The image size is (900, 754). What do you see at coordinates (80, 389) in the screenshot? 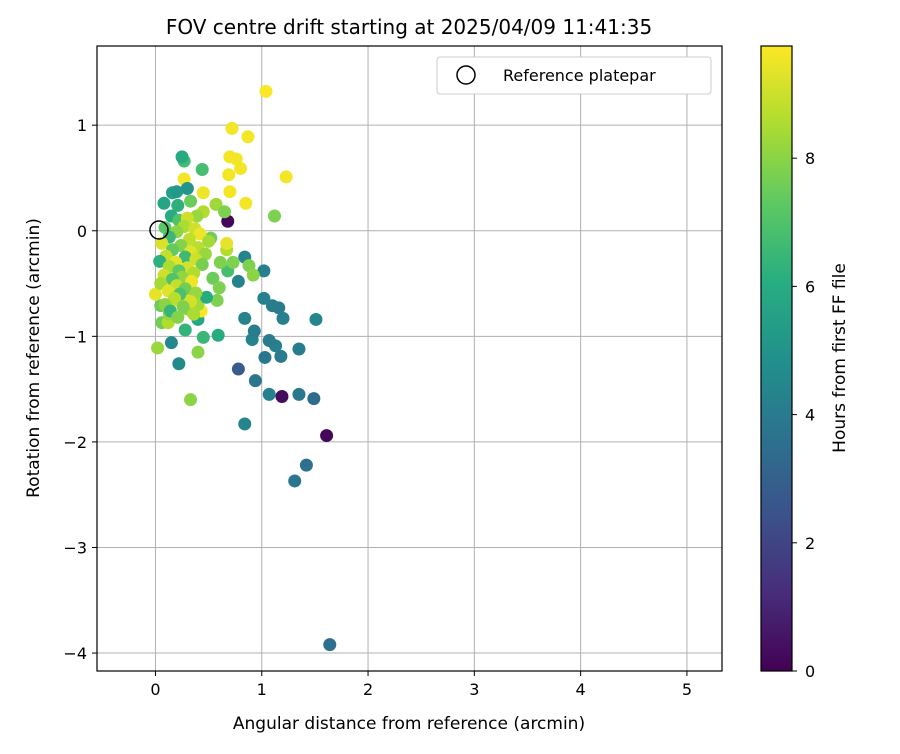
I see `y-axis-ticks: −4 −3 −2 −1 0 1` at bounding box center [80, 389].